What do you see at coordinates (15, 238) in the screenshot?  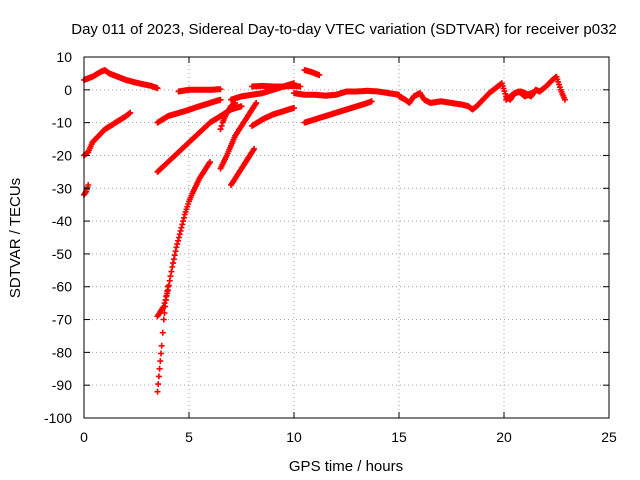 I see `y-axis-label: SDTVAR / TECUs` at bounding box center [15, 238].